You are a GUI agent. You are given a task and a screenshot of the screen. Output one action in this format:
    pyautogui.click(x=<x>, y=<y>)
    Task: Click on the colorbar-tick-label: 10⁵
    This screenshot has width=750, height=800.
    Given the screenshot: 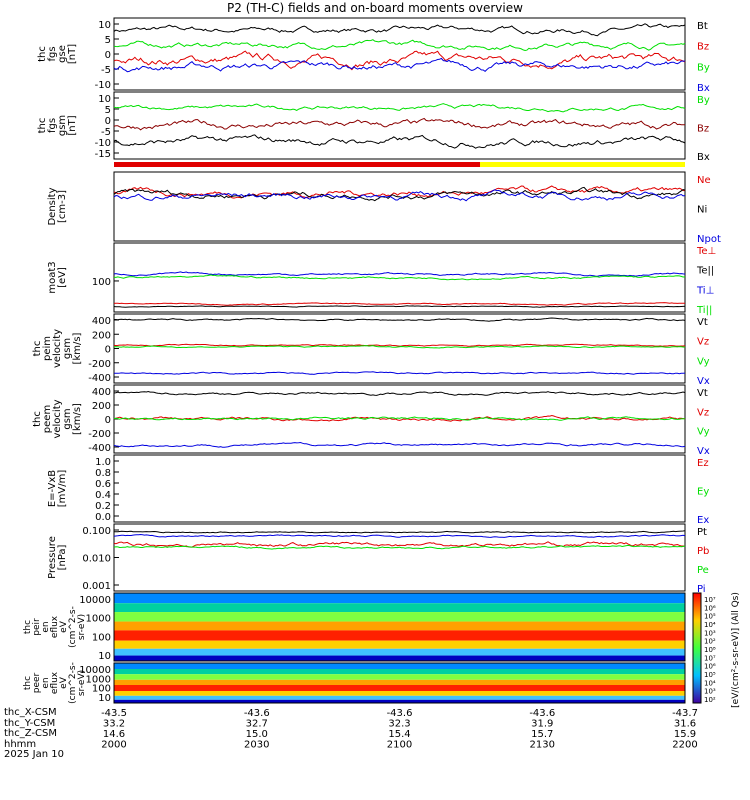 What is the action you would take?
    pyautogui.click(x=710, y=675)
    